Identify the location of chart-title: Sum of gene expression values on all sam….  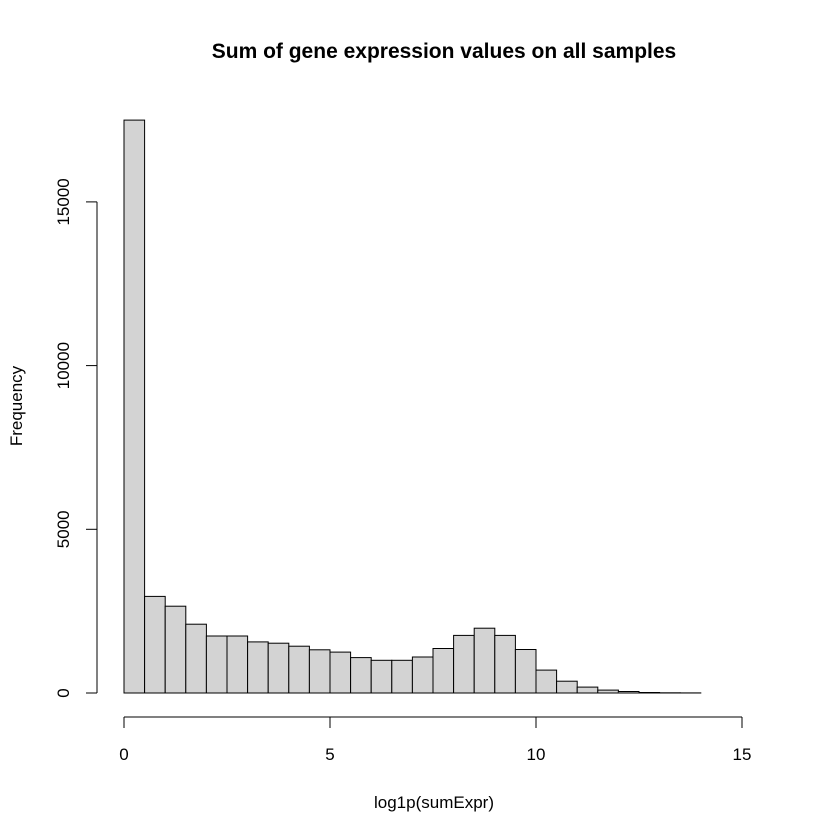
(444, 51).